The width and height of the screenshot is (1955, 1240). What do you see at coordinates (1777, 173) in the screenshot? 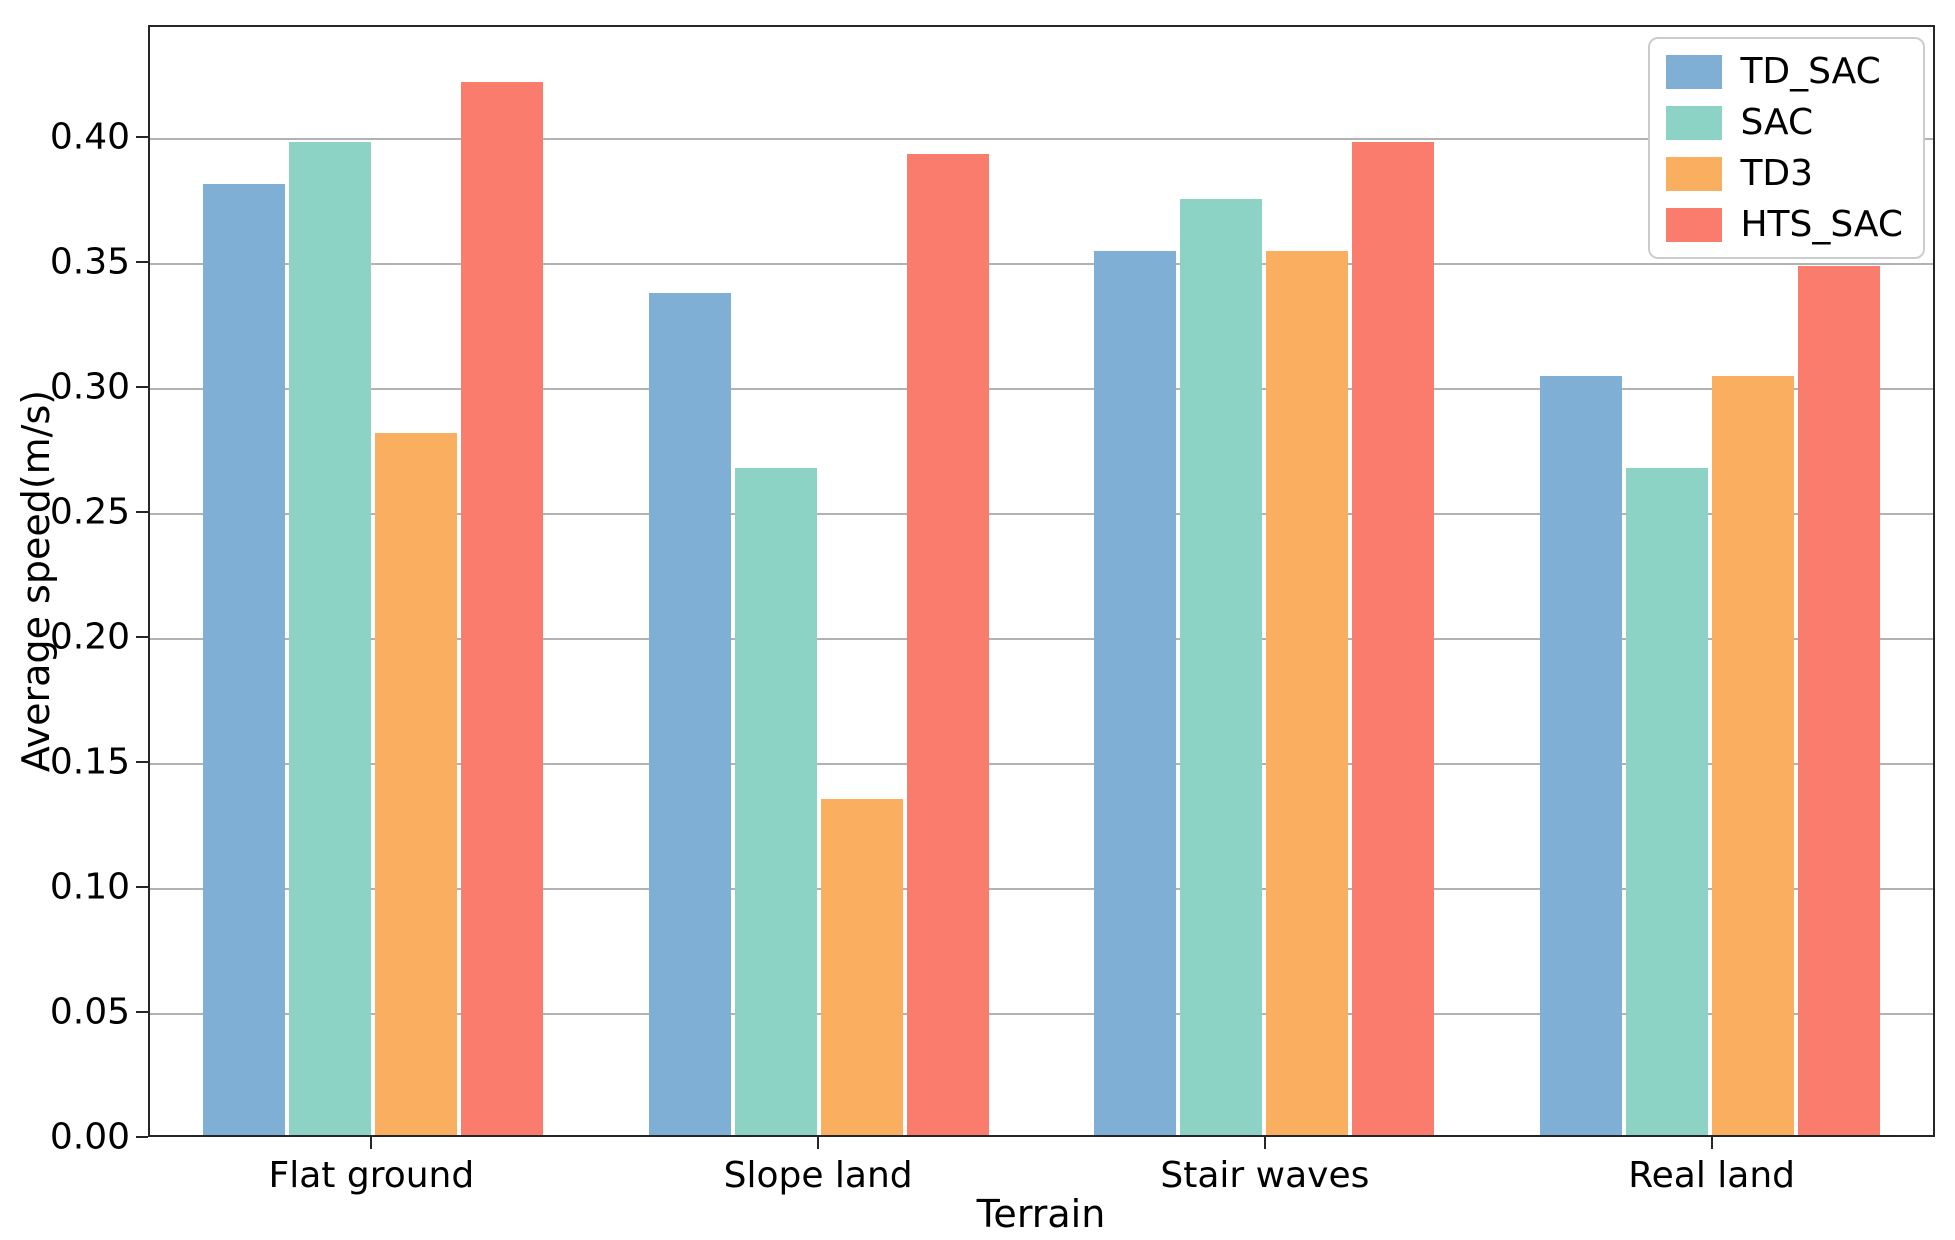
I see `legend-label-TD3: TD3` at bounding box center [1777, 173].